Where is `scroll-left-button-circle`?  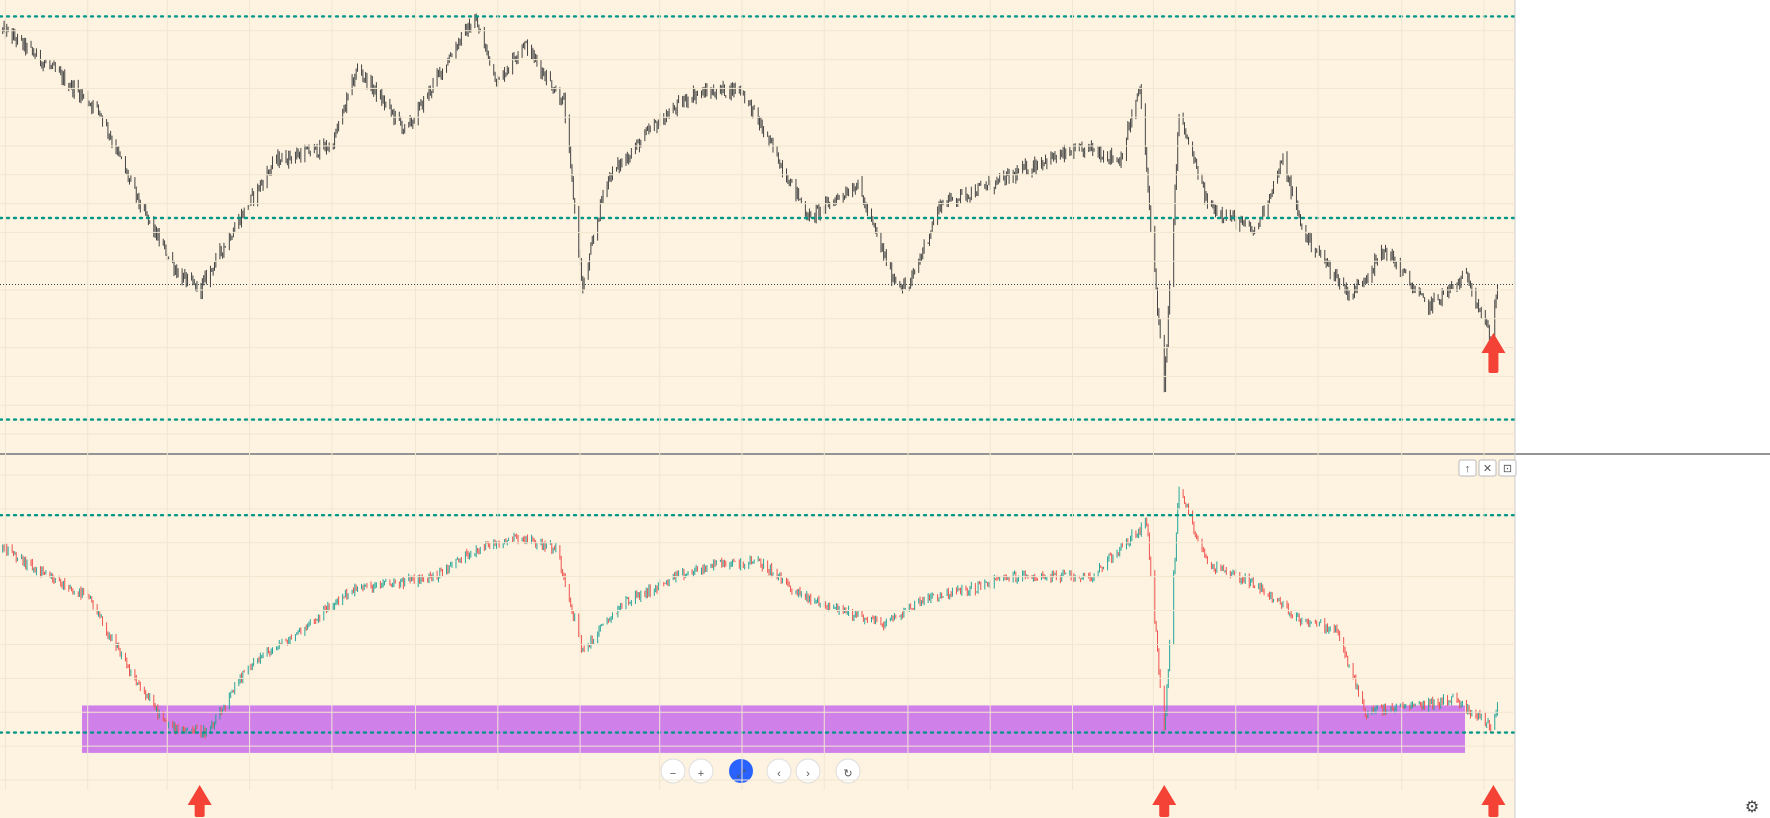 scroll-left-button-circle is located at coordinates (779, 771).